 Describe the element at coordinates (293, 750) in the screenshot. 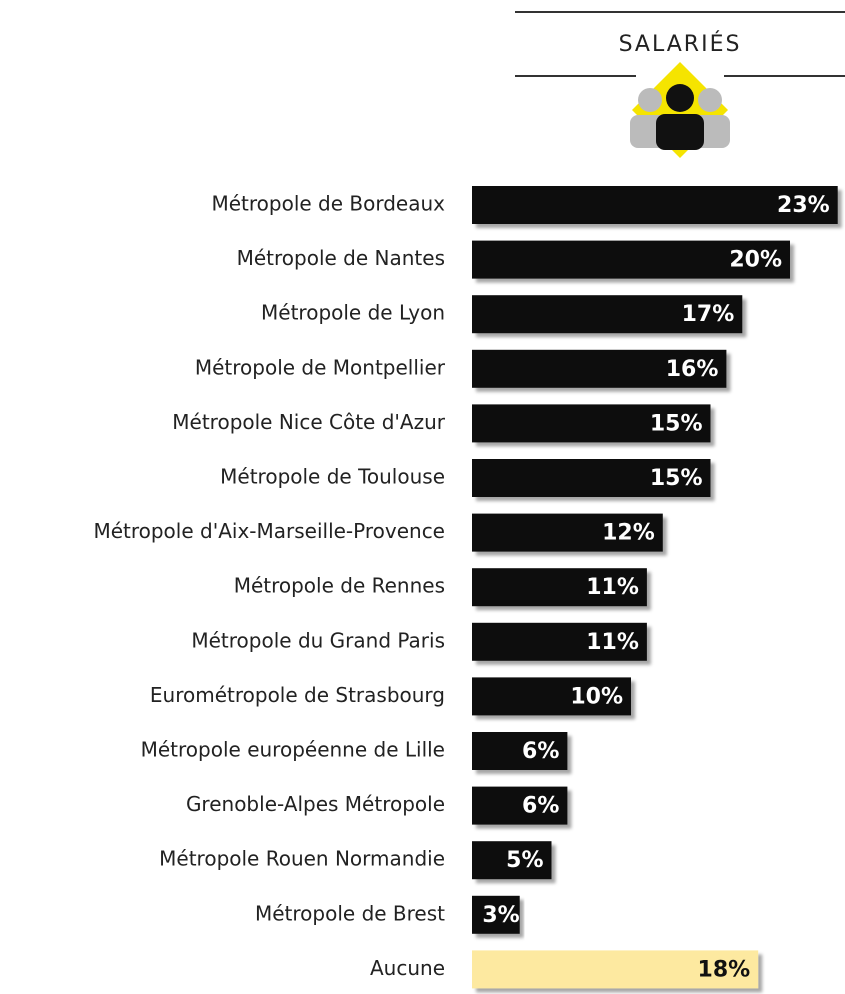

I see `category-label: Métropole européenne de Lille` at that location.